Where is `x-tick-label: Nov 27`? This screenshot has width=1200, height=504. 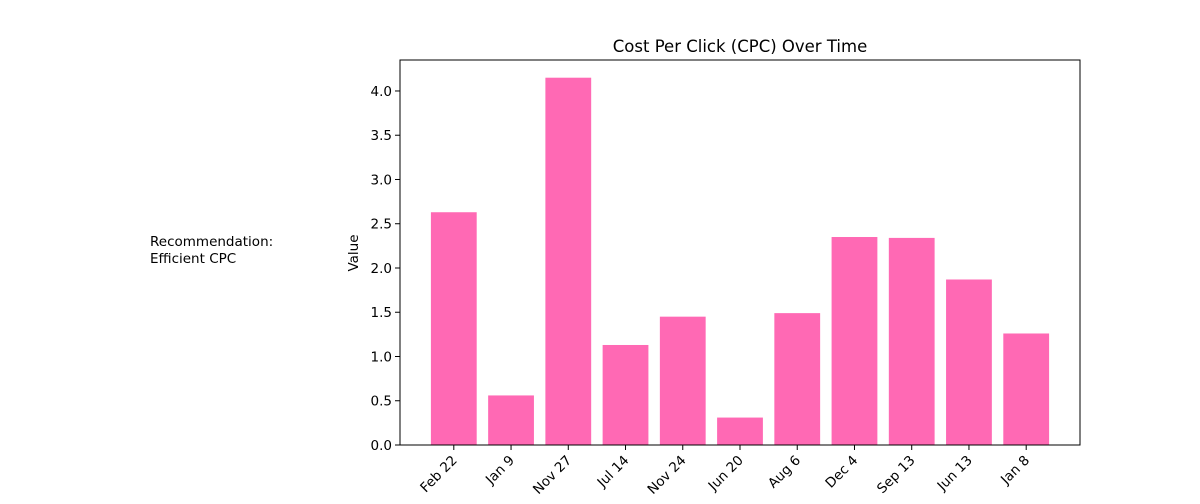
x-tick-label: Nov 27 is located at coordinates (552, 475).